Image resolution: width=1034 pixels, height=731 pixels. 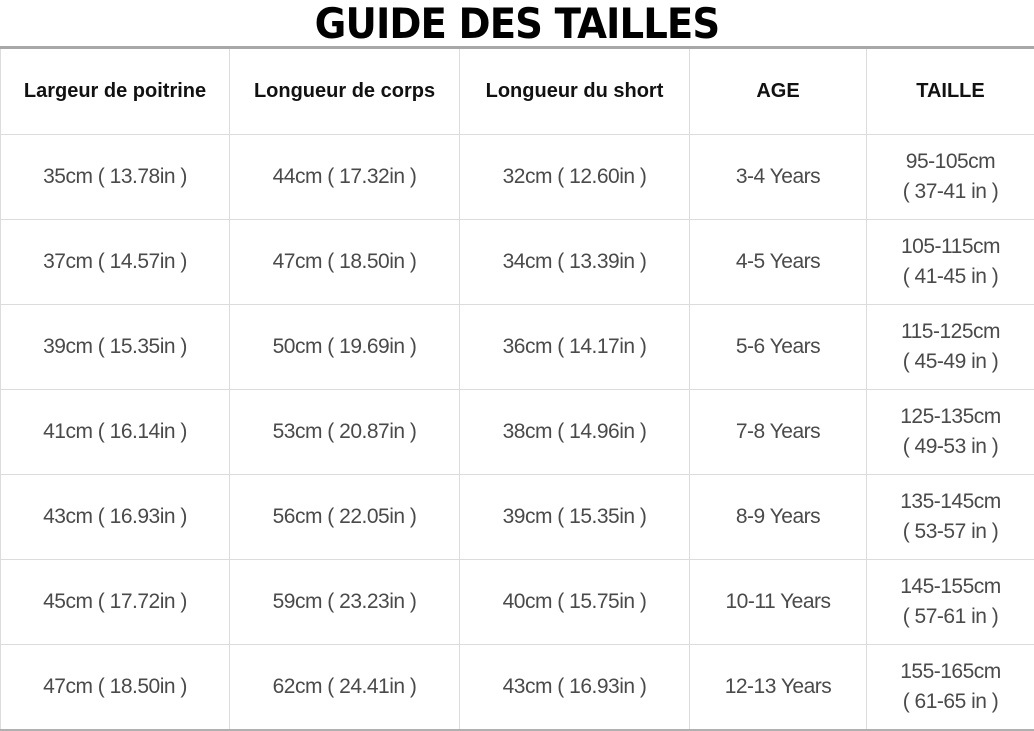 What do you see at coordinates (950, 501) in the screenshot?
I see `size-cm: 135-145cm` at bounding box center [950, 501].